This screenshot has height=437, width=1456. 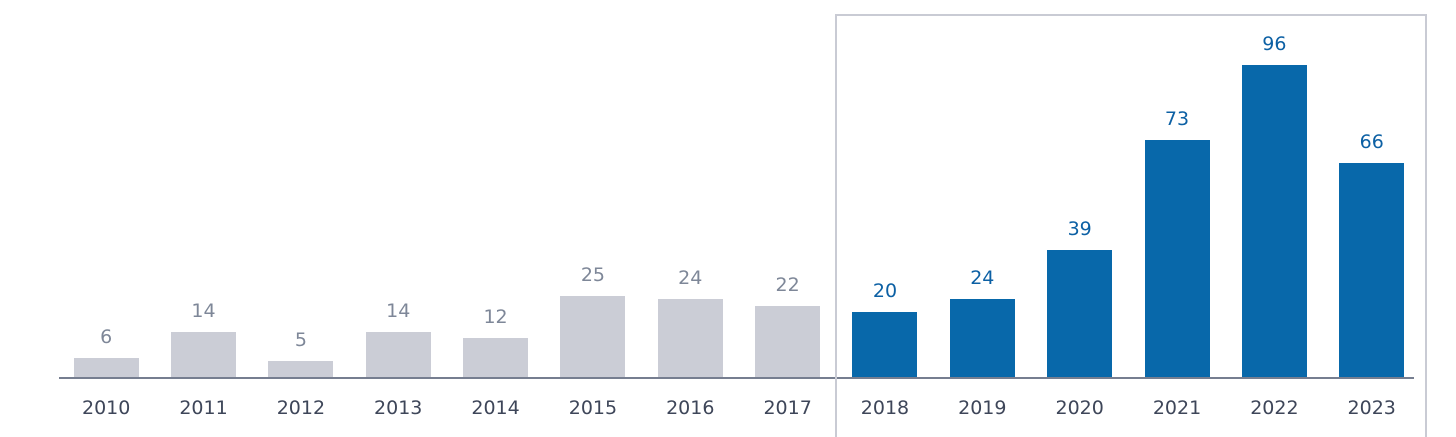 What do you see at coordinates (398, 310) in the screenshot?
I see `bar-value-label-2013: 14` at bounding box center [398, 310].